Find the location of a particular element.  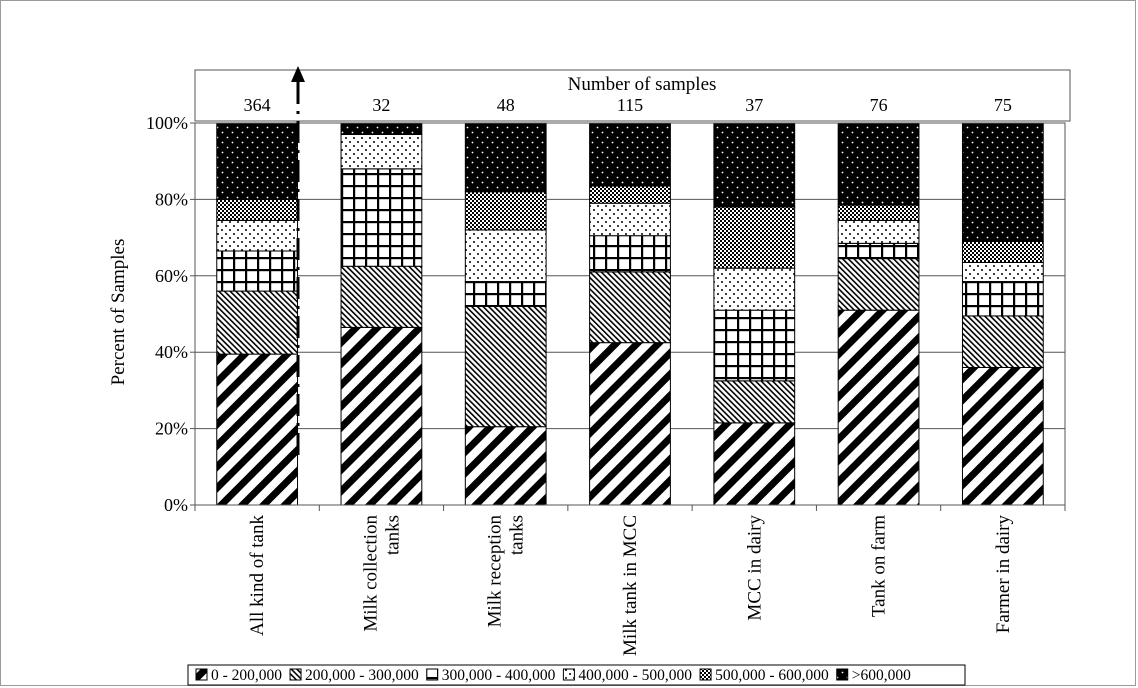

x-category-label: Milk collection is located at coordinates (370, 573).